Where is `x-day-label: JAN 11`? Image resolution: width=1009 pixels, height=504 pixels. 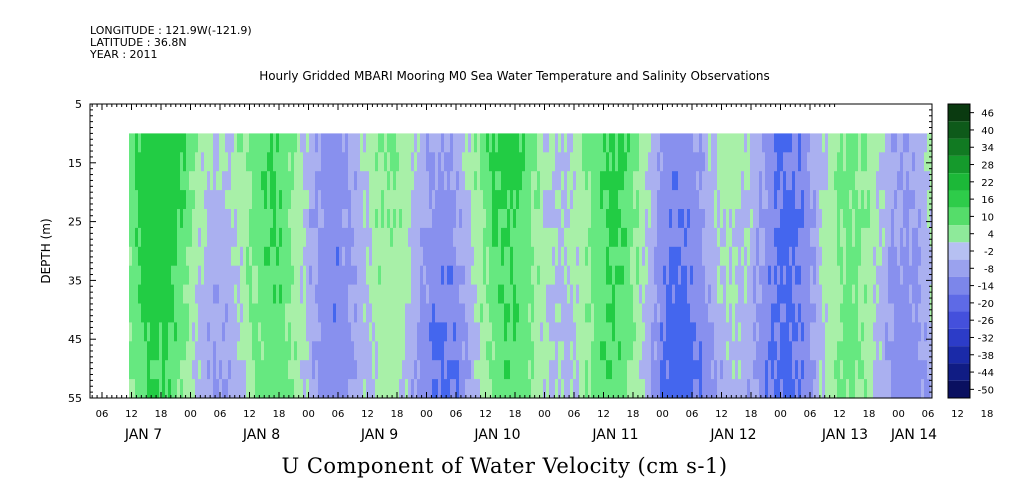 x-day-label: JAN 11 is located at coordinates (614, 435).